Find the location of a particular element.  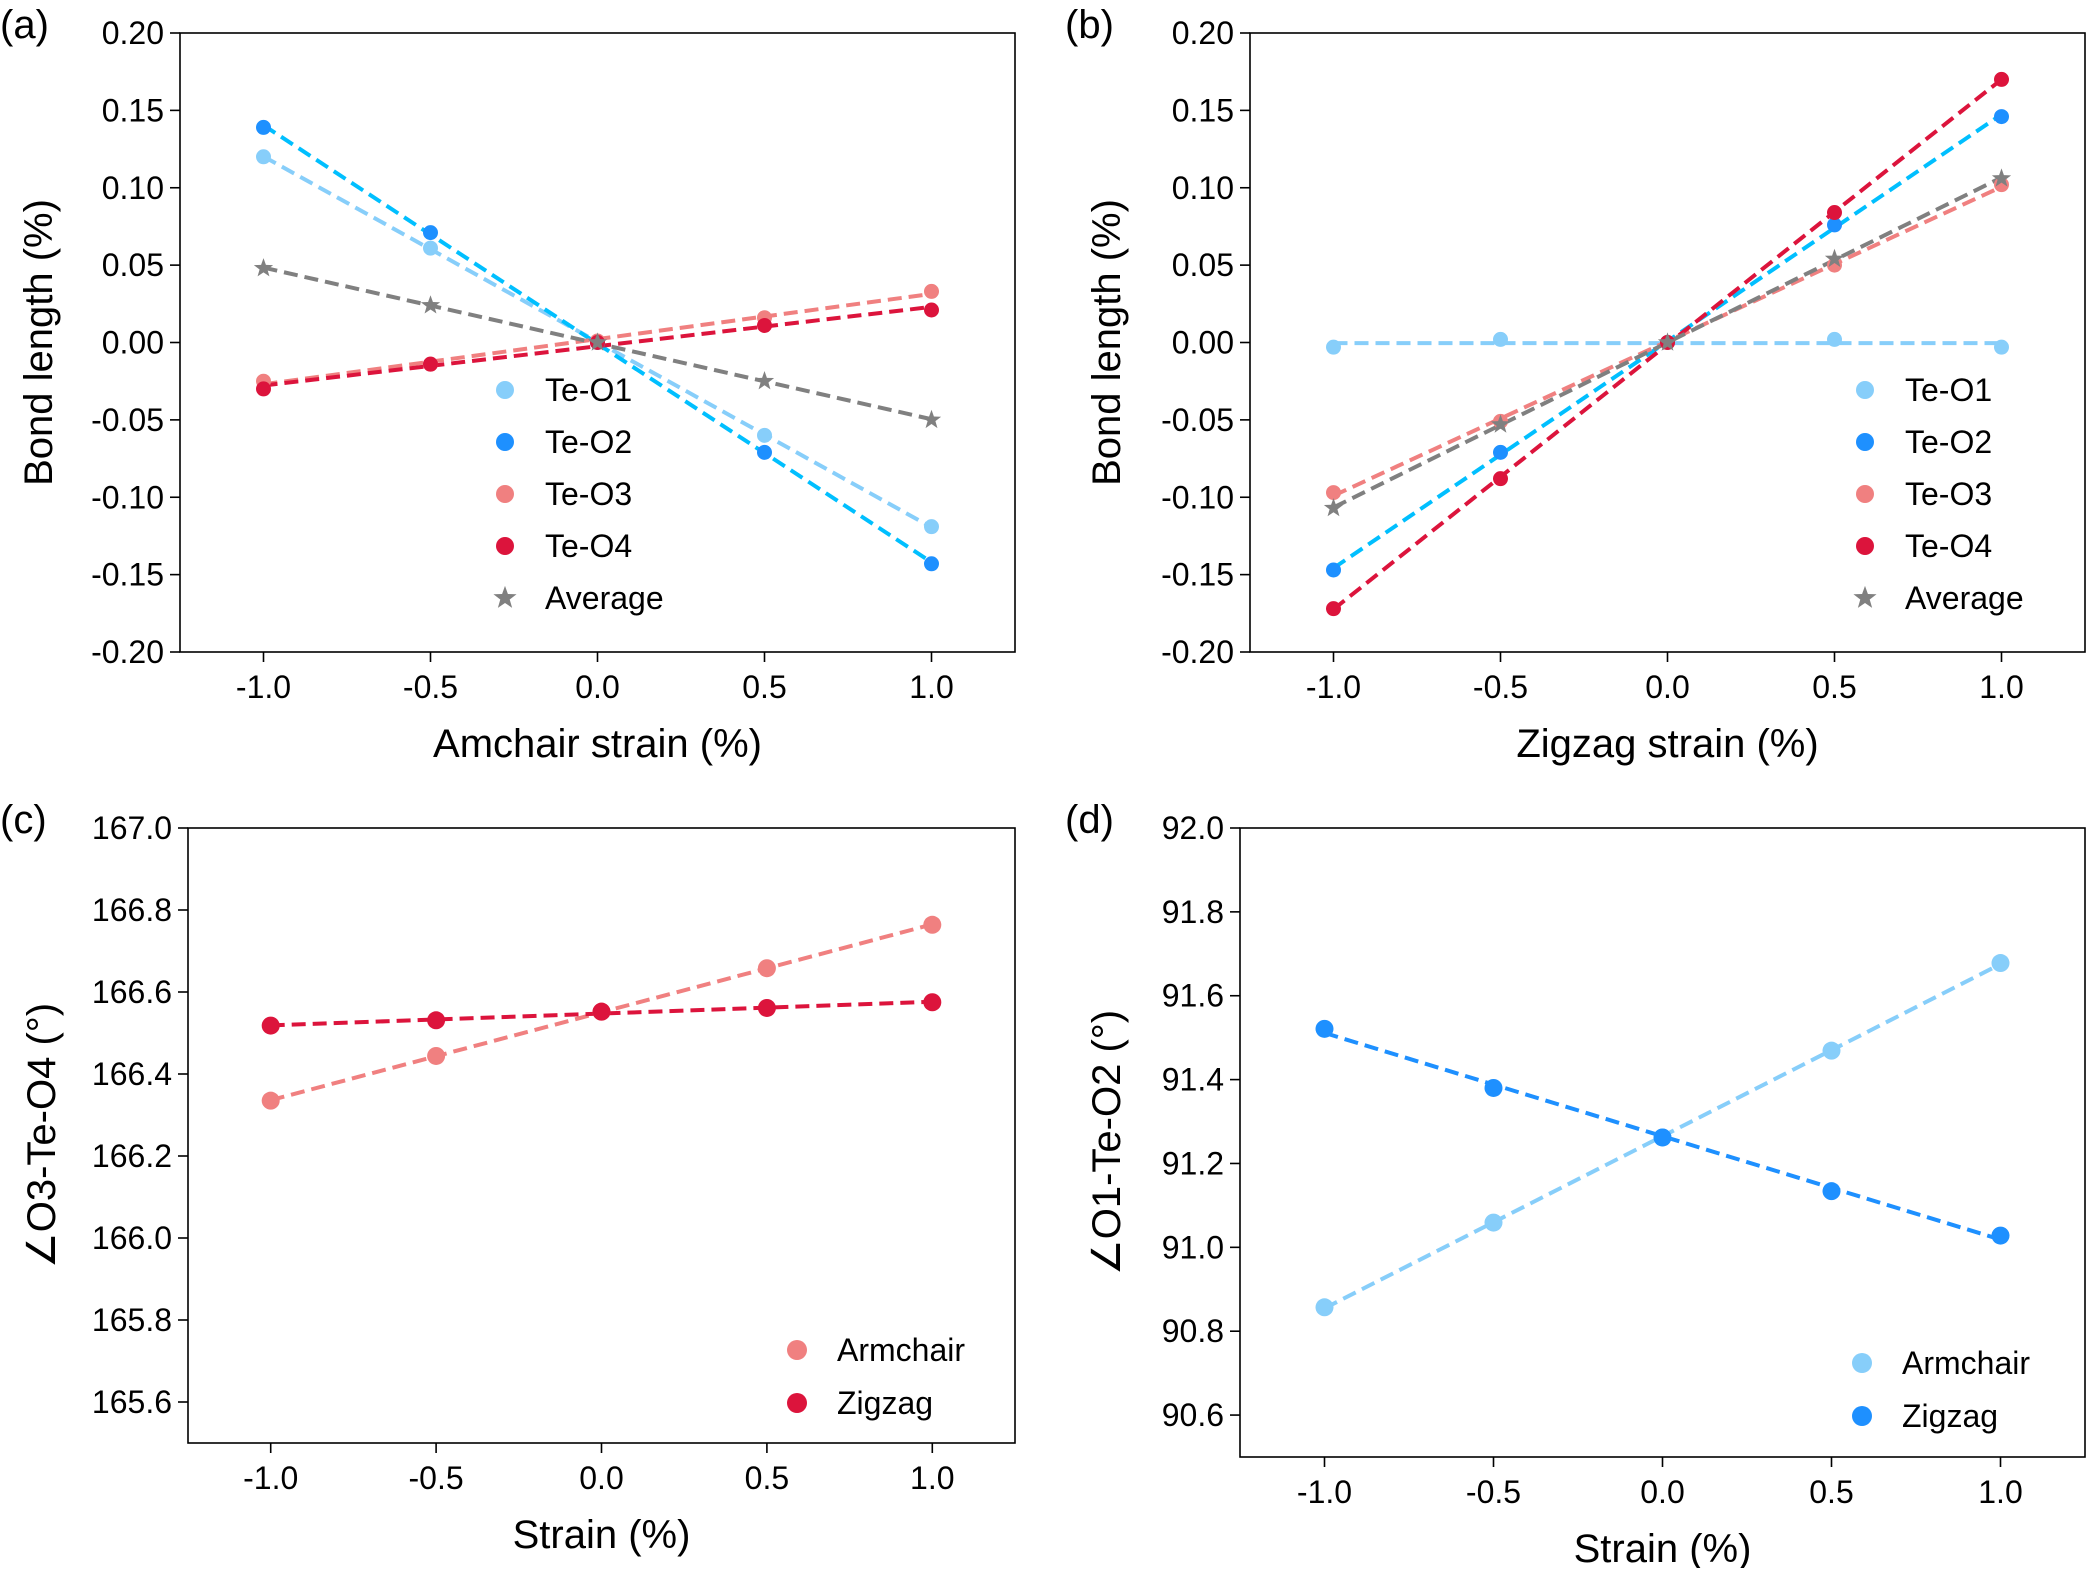

y-tick-label: 91.6 is located at coordinates (1193, 996).